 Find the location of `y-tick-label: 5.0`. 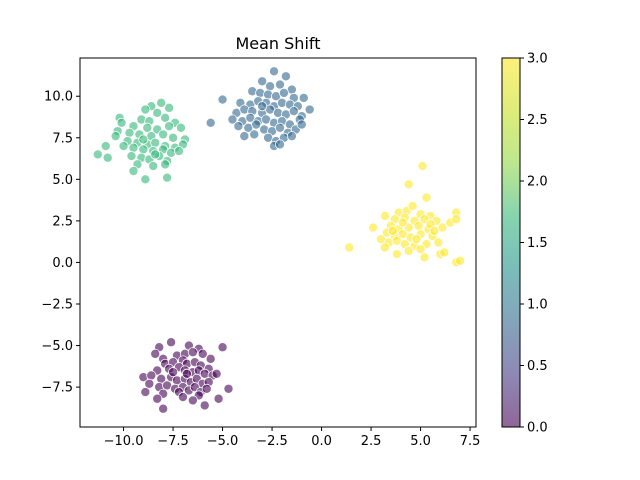

y-tick-label: 5.0 is located at coordinates (62, 180).